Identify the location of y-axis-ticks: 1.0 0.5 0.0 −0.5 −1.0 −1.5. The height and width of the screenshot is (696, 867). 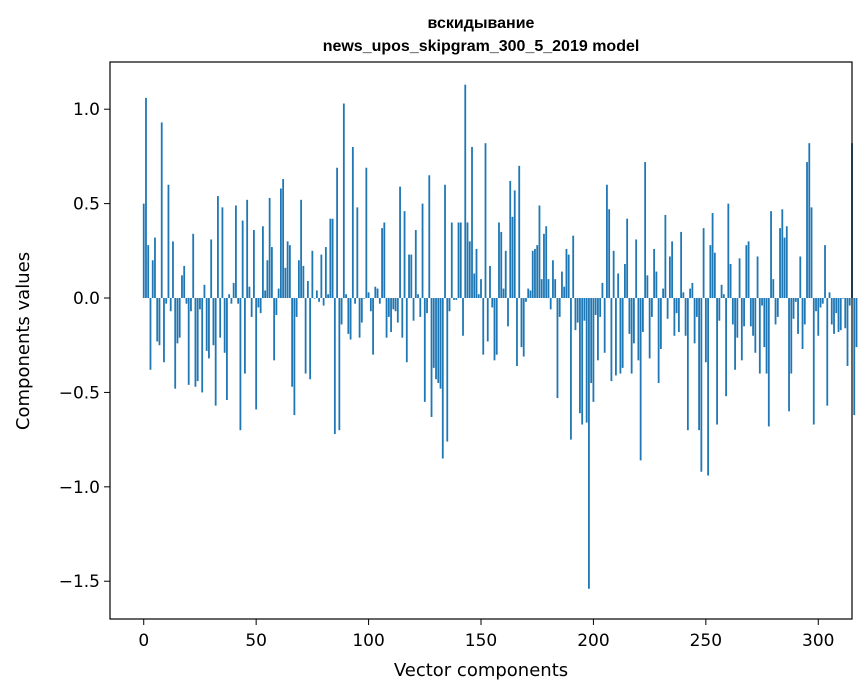
(84, 346).